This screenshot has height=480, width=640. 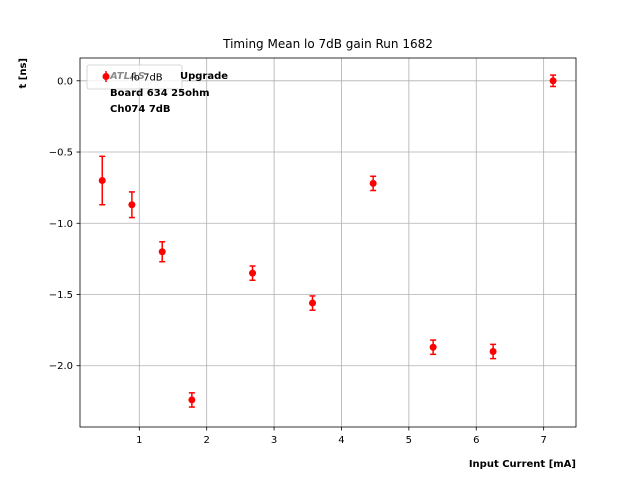 What do you see at coordinates (61, 224) in the screenshot?
I see `y-tick-label: −1.0` at bounding box center [61, 224].